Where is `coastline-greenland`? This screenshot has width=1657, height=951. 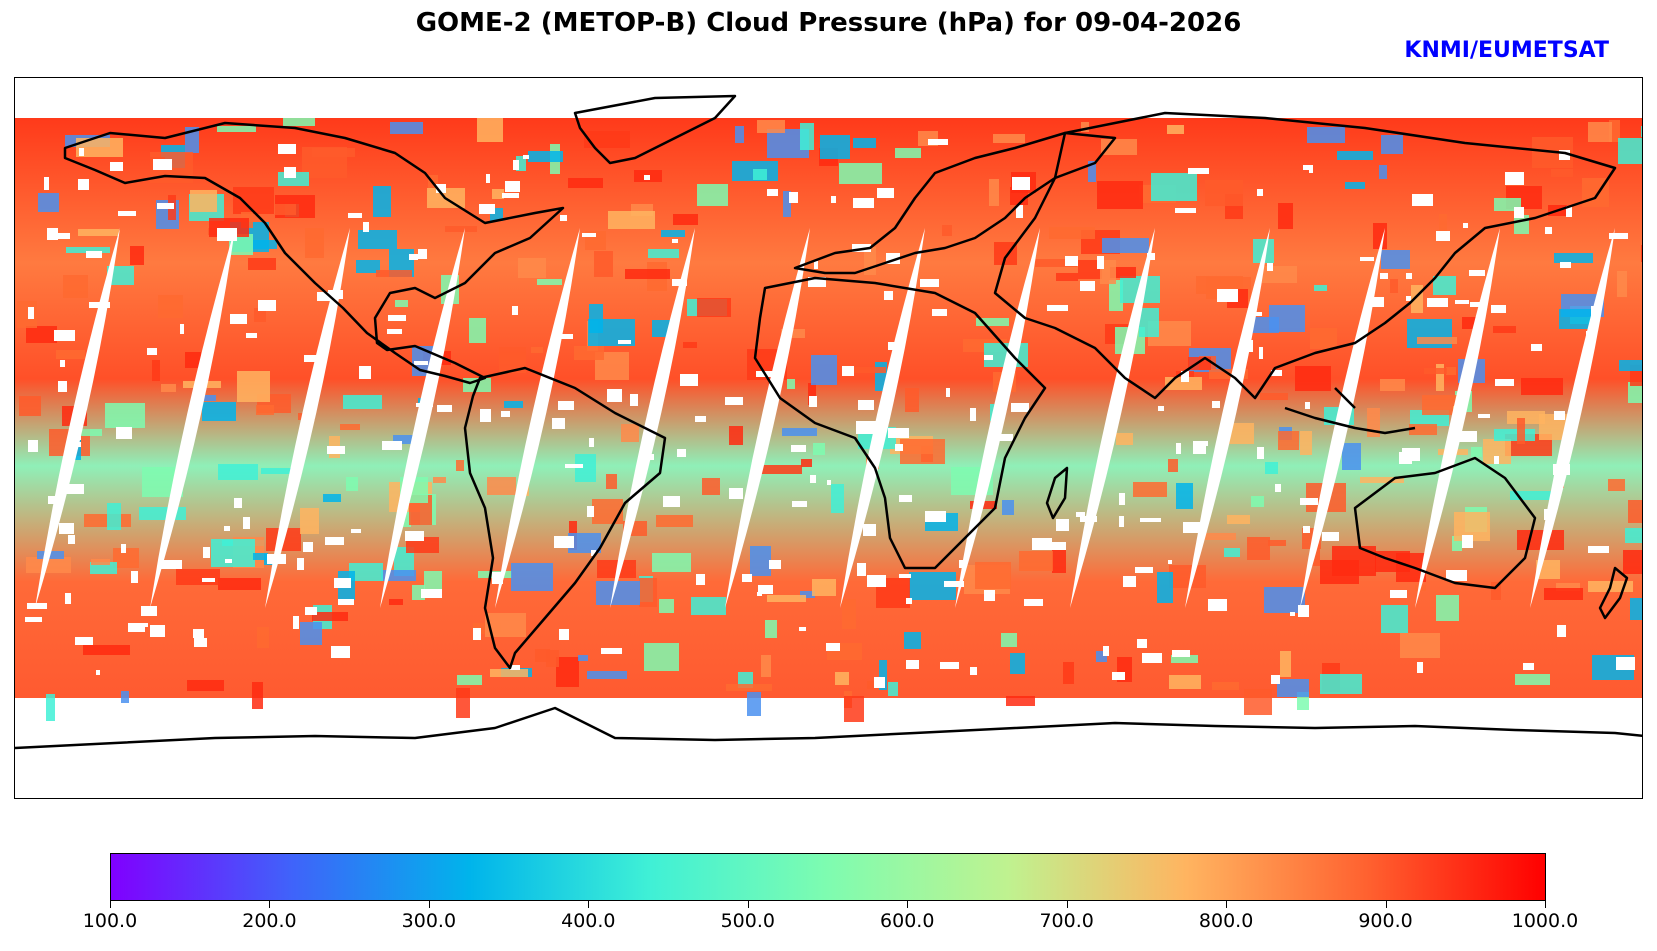
coastline-greenland is located at coordinates (655, 129).